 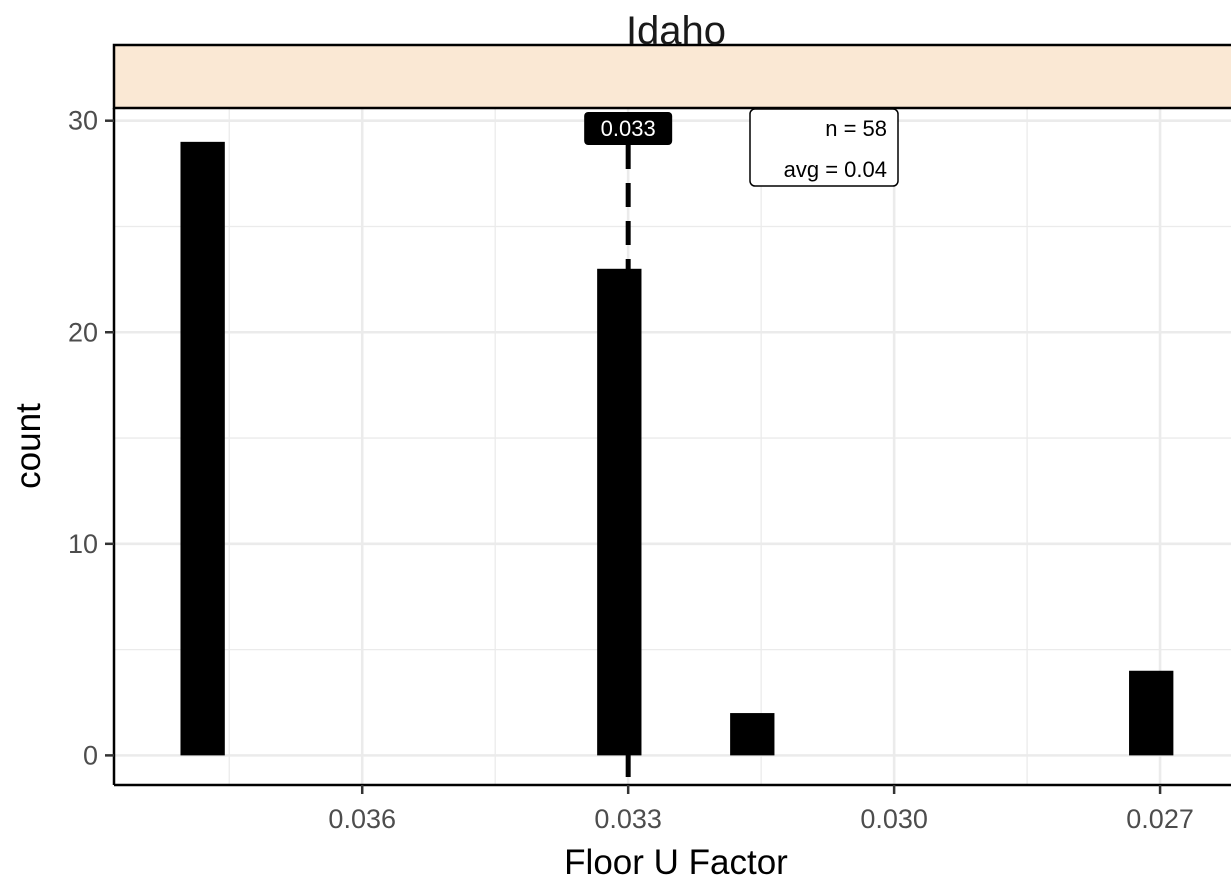 What do you see at coordinates (1160, 819) in the screenshot?
I see `x-tick-label: 0.027` at bounding box center [1160, 819].